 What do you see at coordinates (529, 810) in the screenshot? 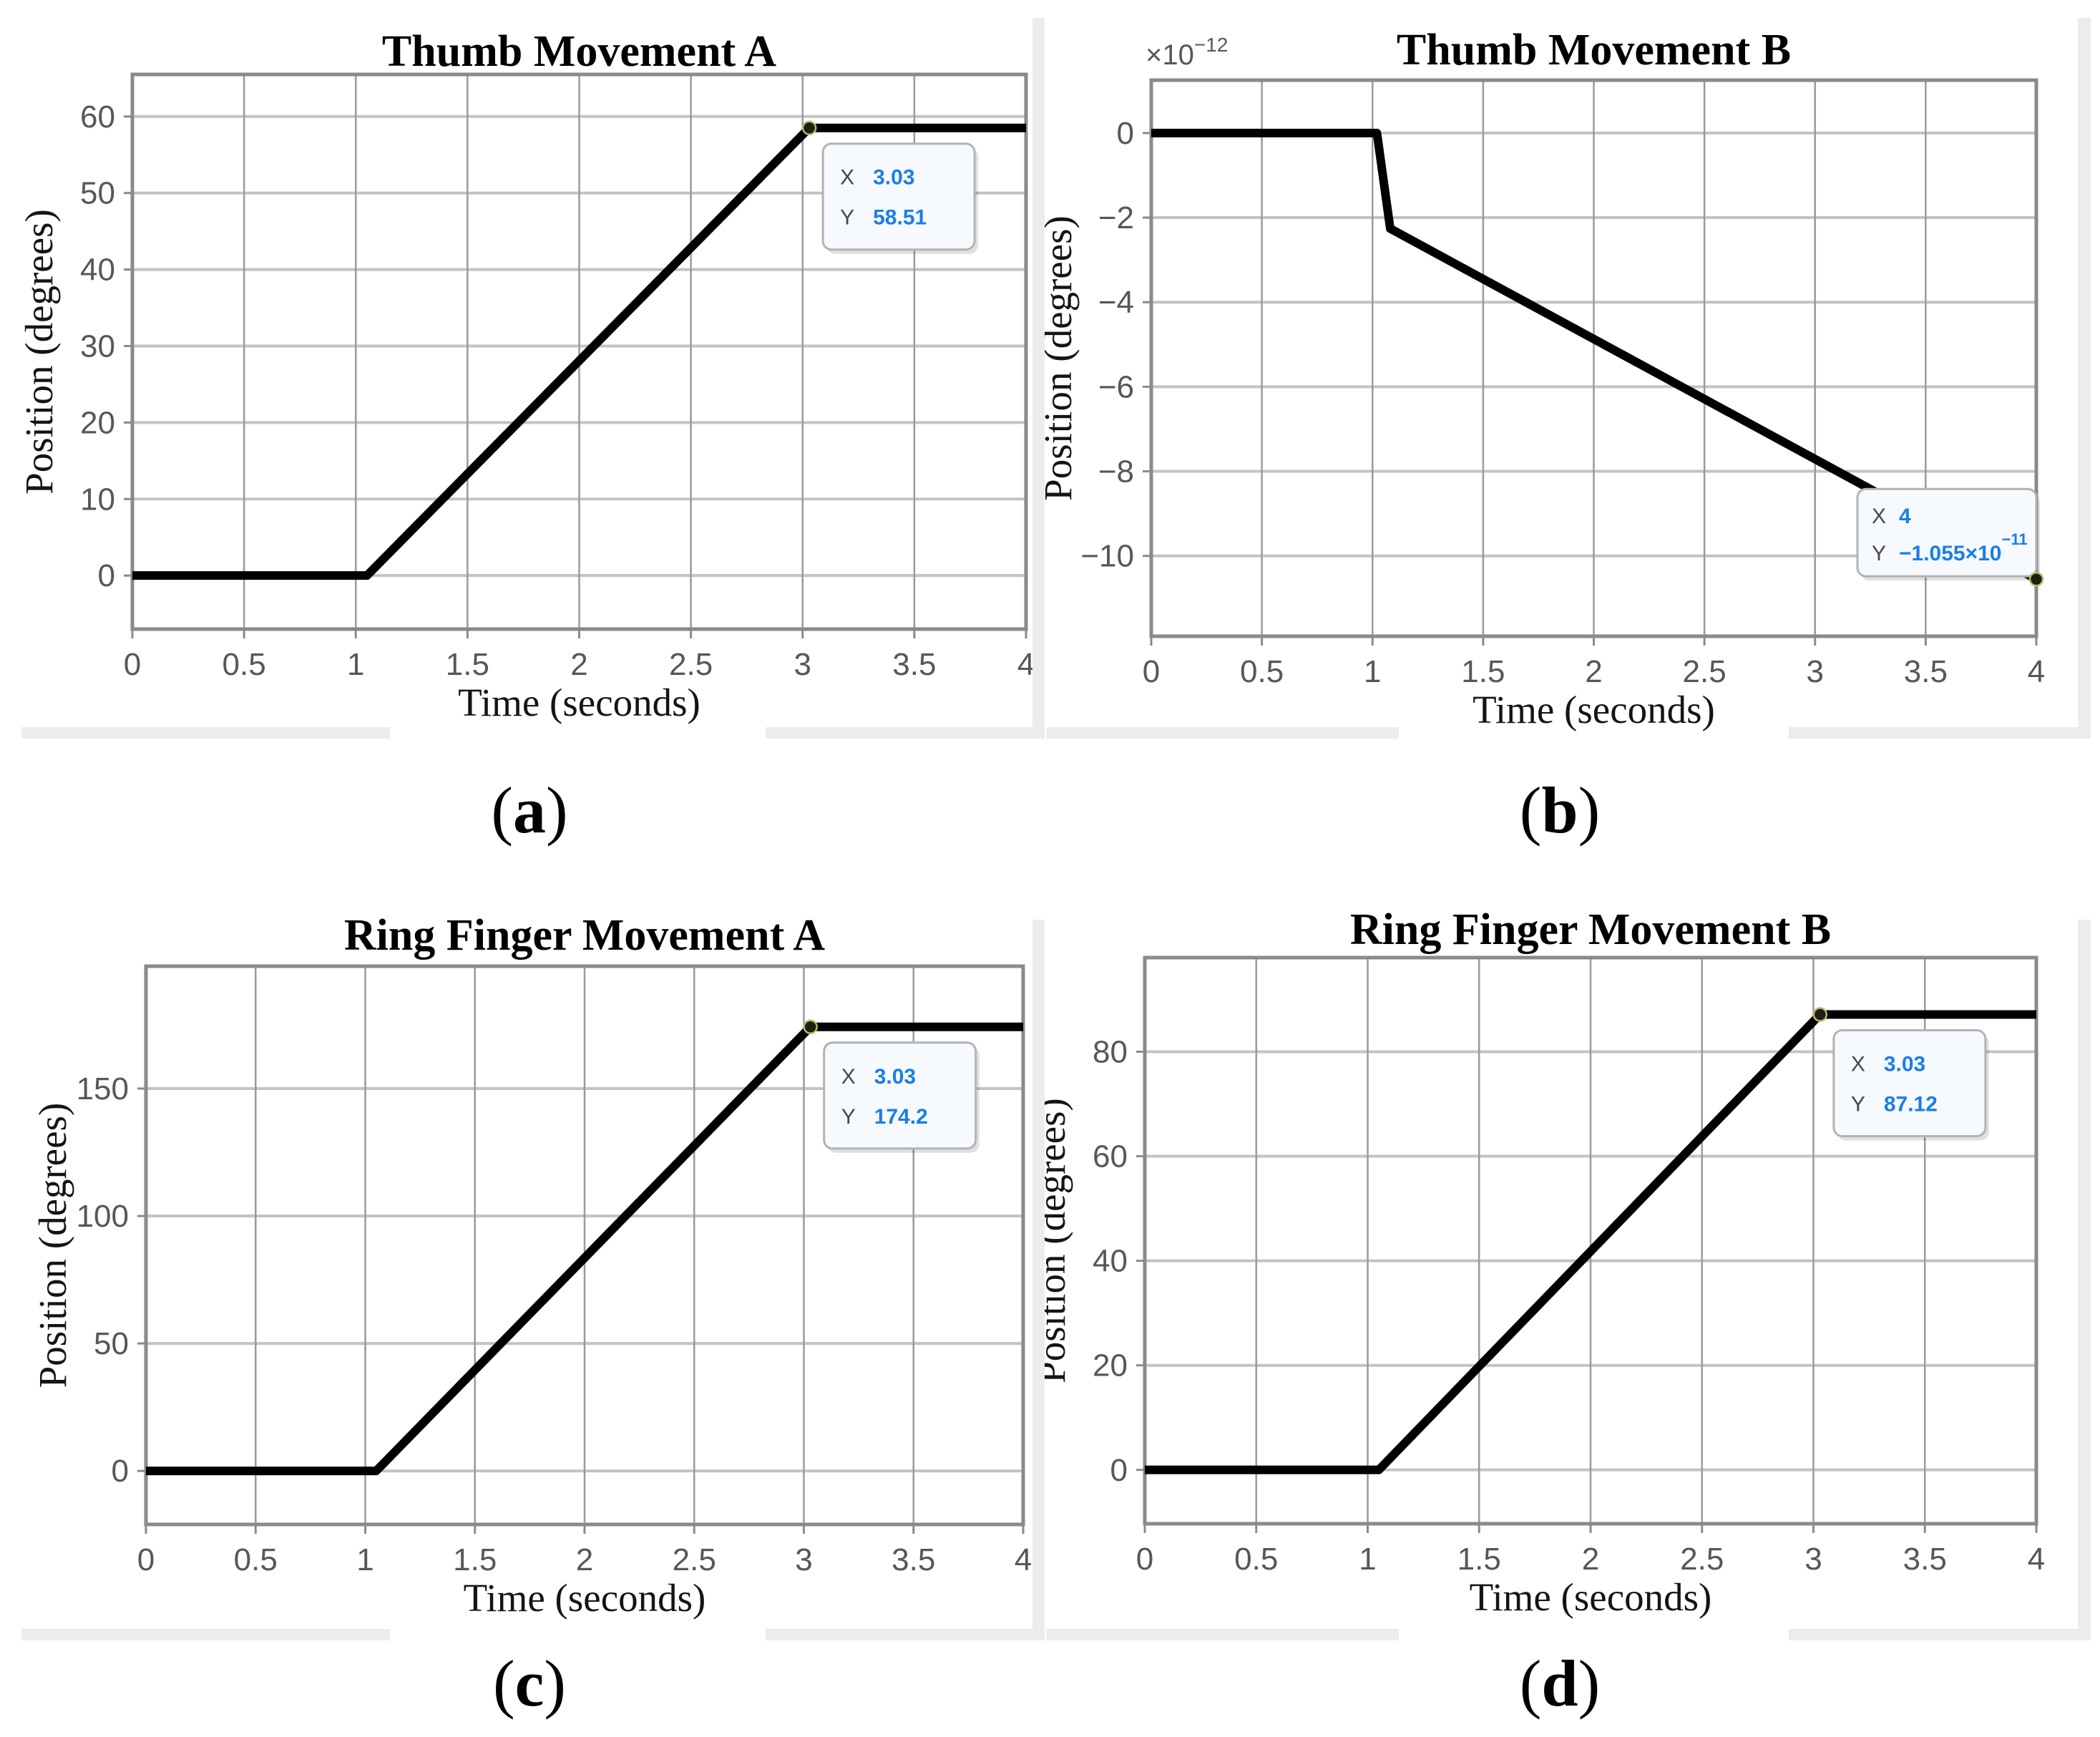
I see `caption-a: (a)` at bounding box center [529, 810].